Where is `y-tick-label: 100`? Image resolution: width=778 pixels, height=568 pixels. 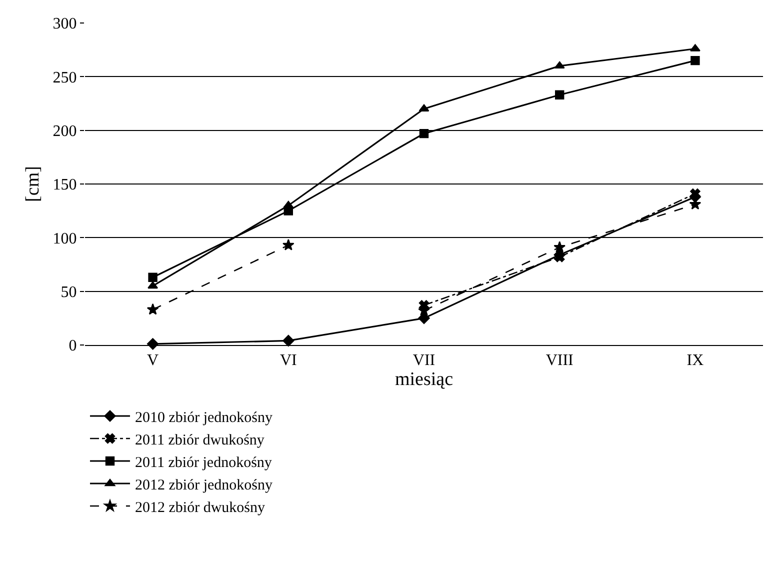
y-tick-label: 100 is located at coordinates (64, 239).